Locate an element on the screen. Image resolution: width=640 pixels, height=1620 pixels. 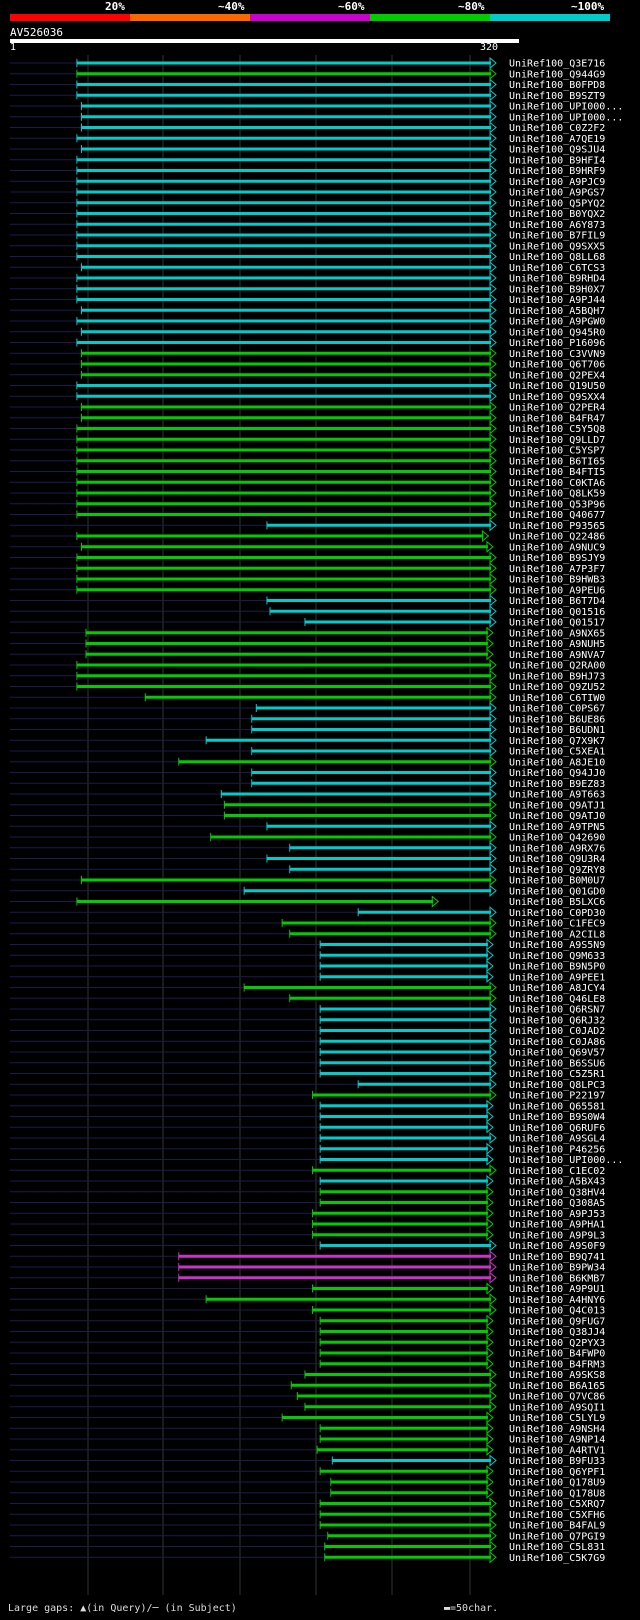
hit-row: UniRef100_C0PD30 is located at coordinates (307, 912).